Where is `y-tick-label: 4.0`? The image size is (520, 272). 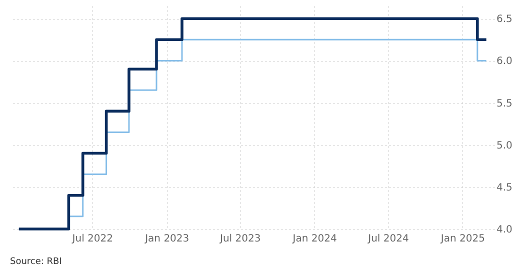 y-tick-label: 4.0 is located at coordinates (504, 230).